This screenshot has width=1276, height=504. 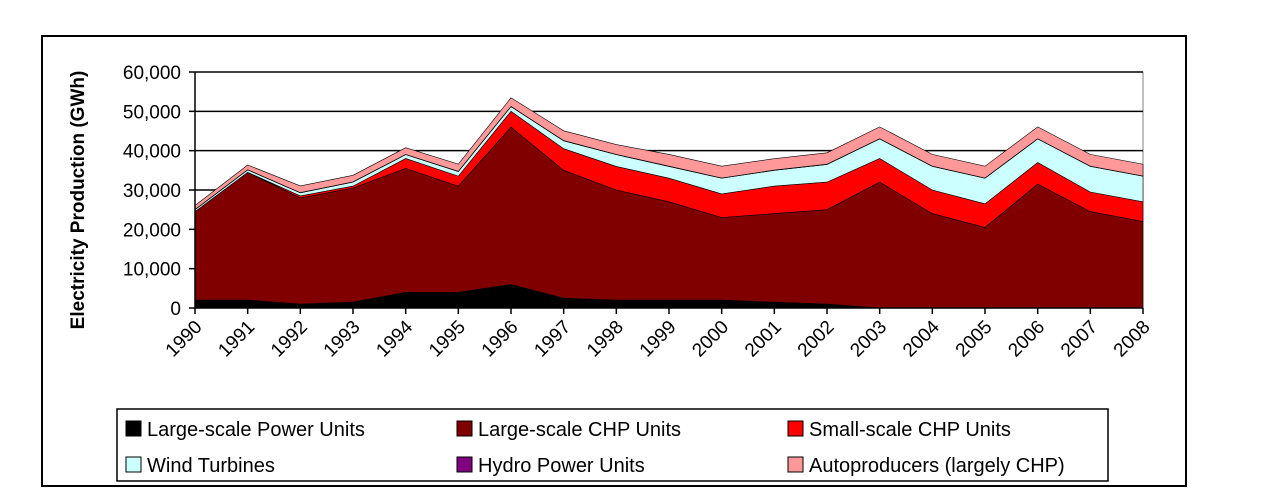 What do you see at coordinates (561, 466) in the screenshot?
I see `legend-label: Hydro Power Units` at bounding box center [561, 466].